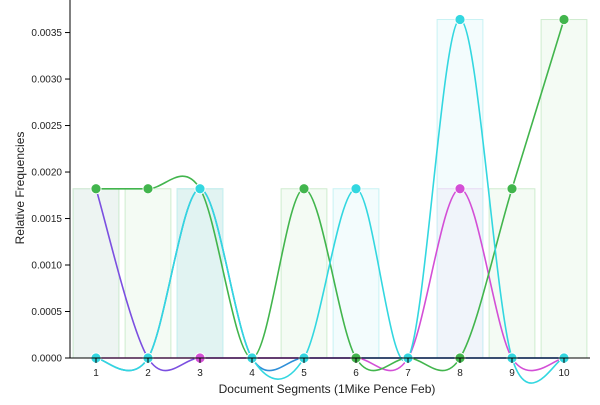  Describe the element at coordinates (46, 359) in the screenshot. I see `y-tick-label-0: 0.0000` at that location.